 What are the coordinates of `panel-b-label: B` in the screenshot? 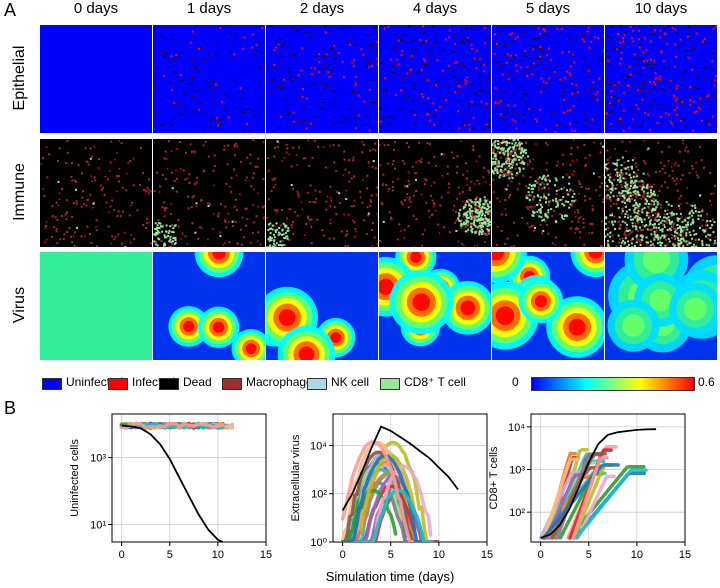 It's located at (10, 408).